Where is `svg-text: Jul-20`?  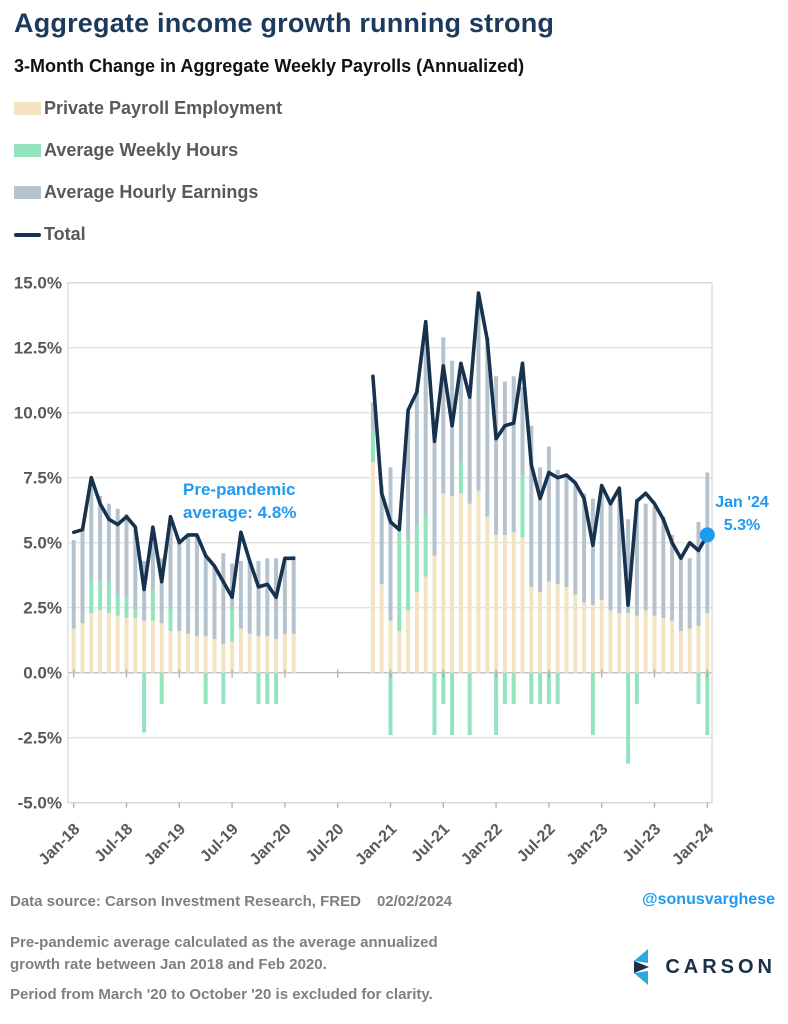 svg-text: Jul-20 is located at coordinates (325, 843).